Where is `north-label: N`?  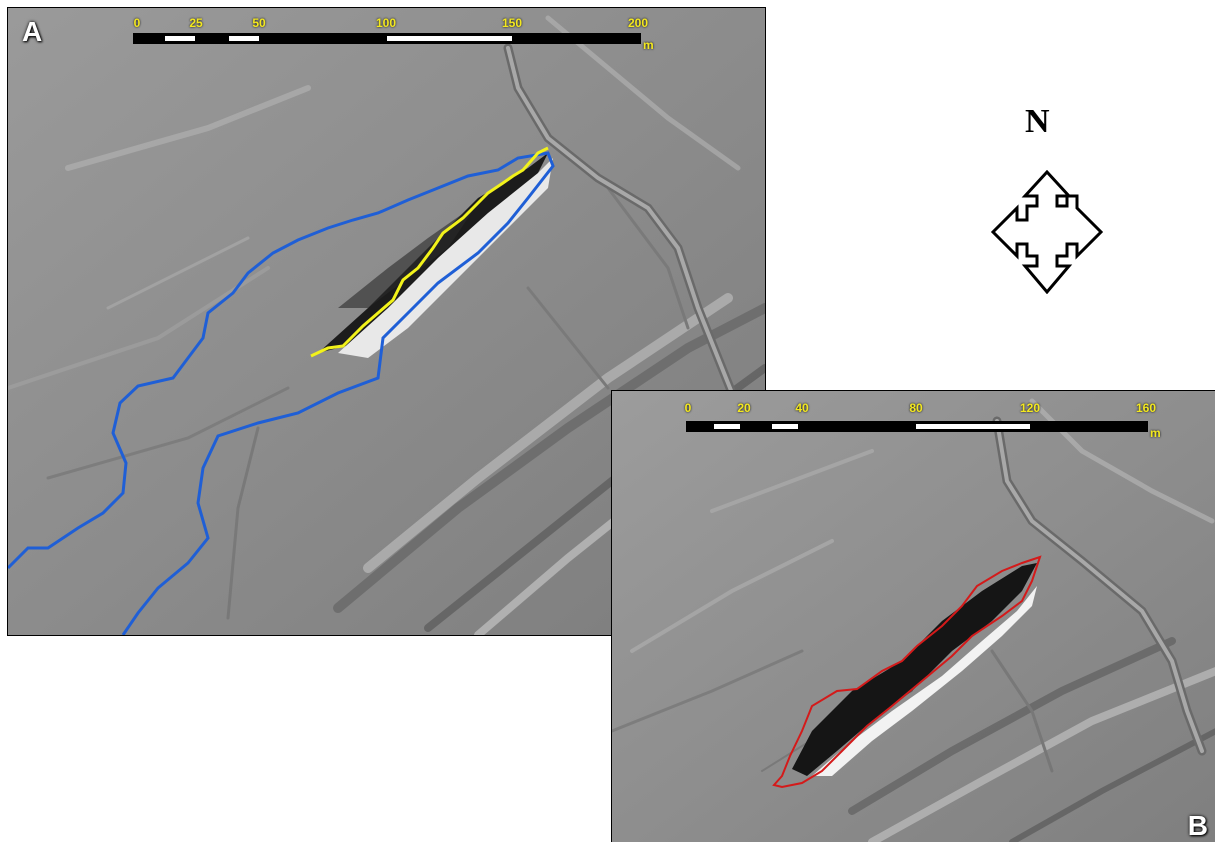 north-label: N is located at coordinates (1037, 121).